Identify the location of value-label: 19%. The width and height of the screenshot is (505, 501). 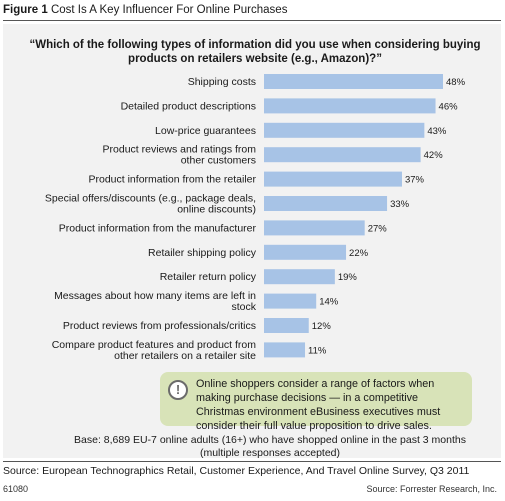
(348, 277).